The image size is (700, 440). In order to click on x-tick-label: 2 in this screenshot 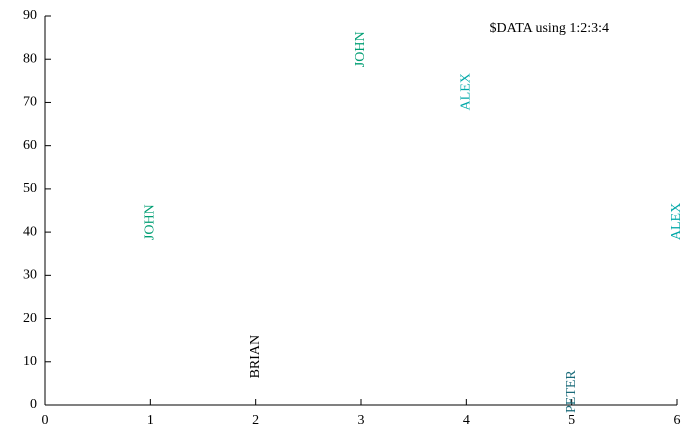, I will do `click(255, 420)`.